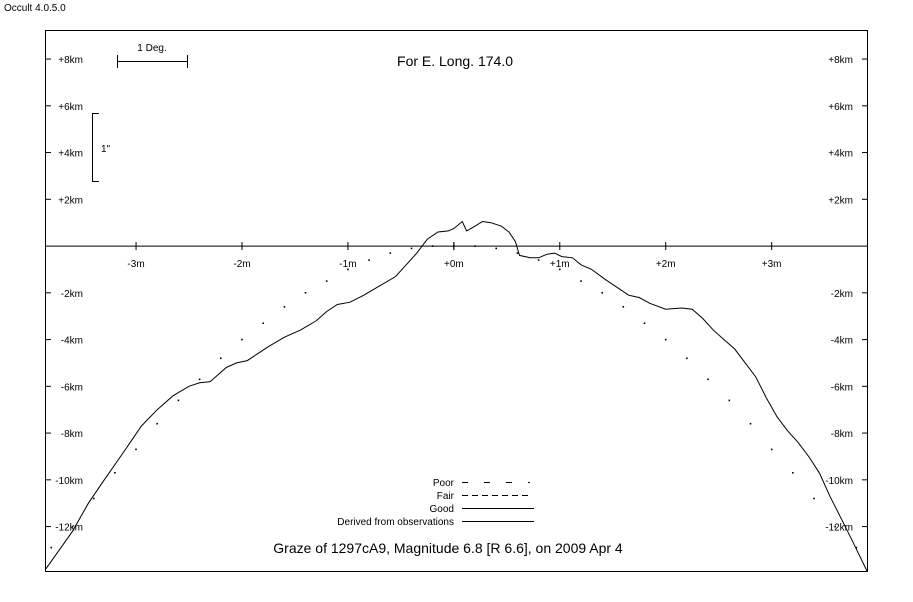  Describe the element at coordinates (151, 48) in the screenshot. I see `degree-scale-label: 1 Deg.` at that location.